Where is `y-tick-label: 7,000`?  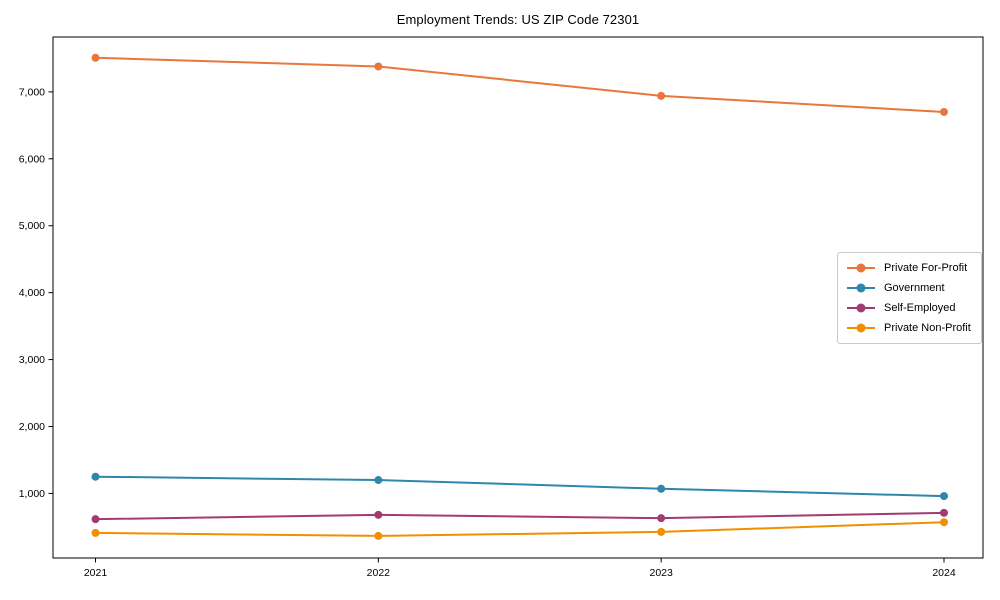 y-tick-label: 7,000 is located at coordinates (32, 92).